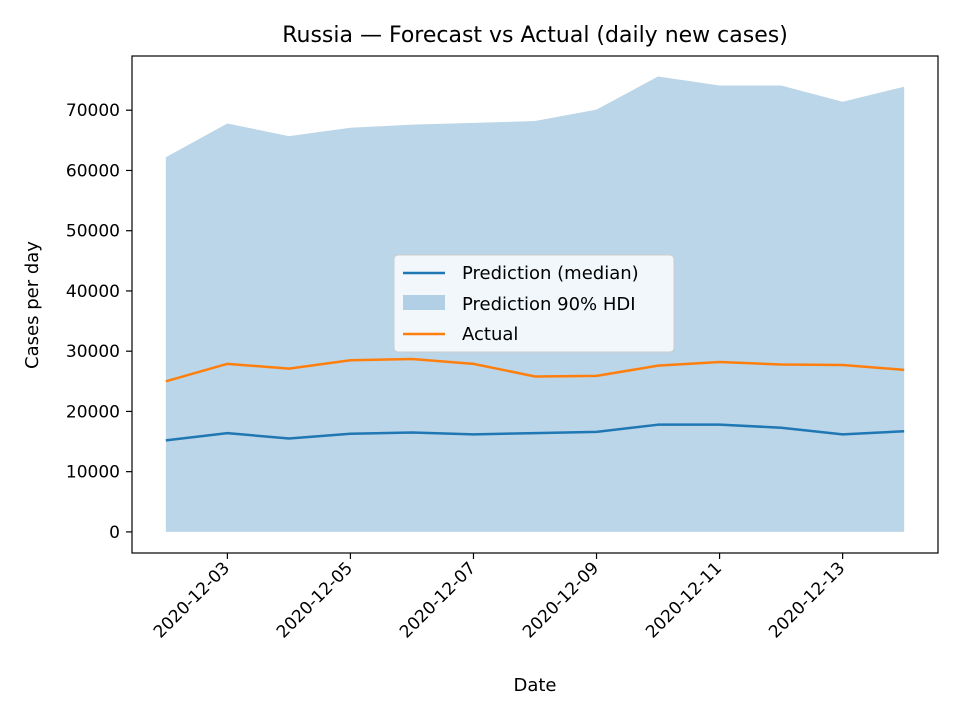 Image resolution: width=960 pixels, height=720 pixels. What do you see at coordinates (549, 304) in the screenshot?
I see `legend-hdi-label: Prediction 90% HDI` at bounding box center [549, 304].